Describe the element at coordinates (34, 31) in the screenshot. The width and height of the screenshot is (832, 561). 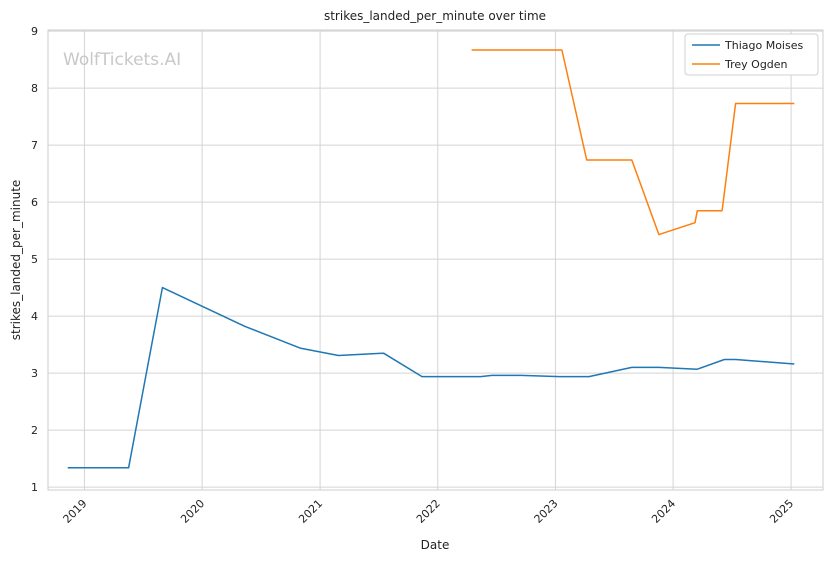
I see `y-tick-label: 9` at that location.